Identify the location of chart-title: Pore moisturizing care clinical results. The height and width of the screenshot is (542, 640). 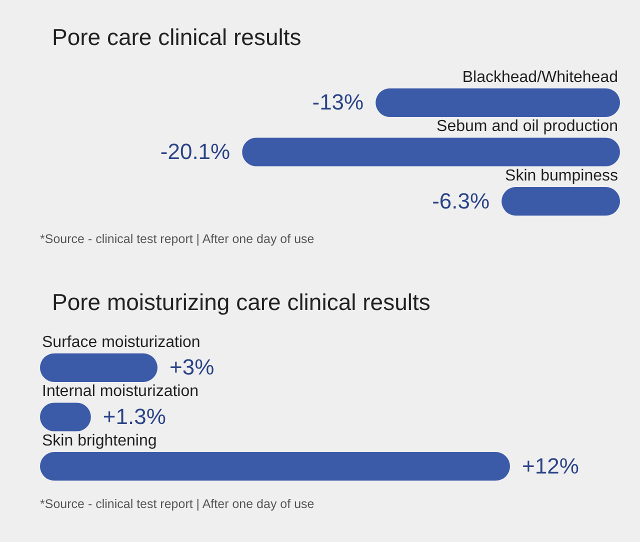
(242, 302).